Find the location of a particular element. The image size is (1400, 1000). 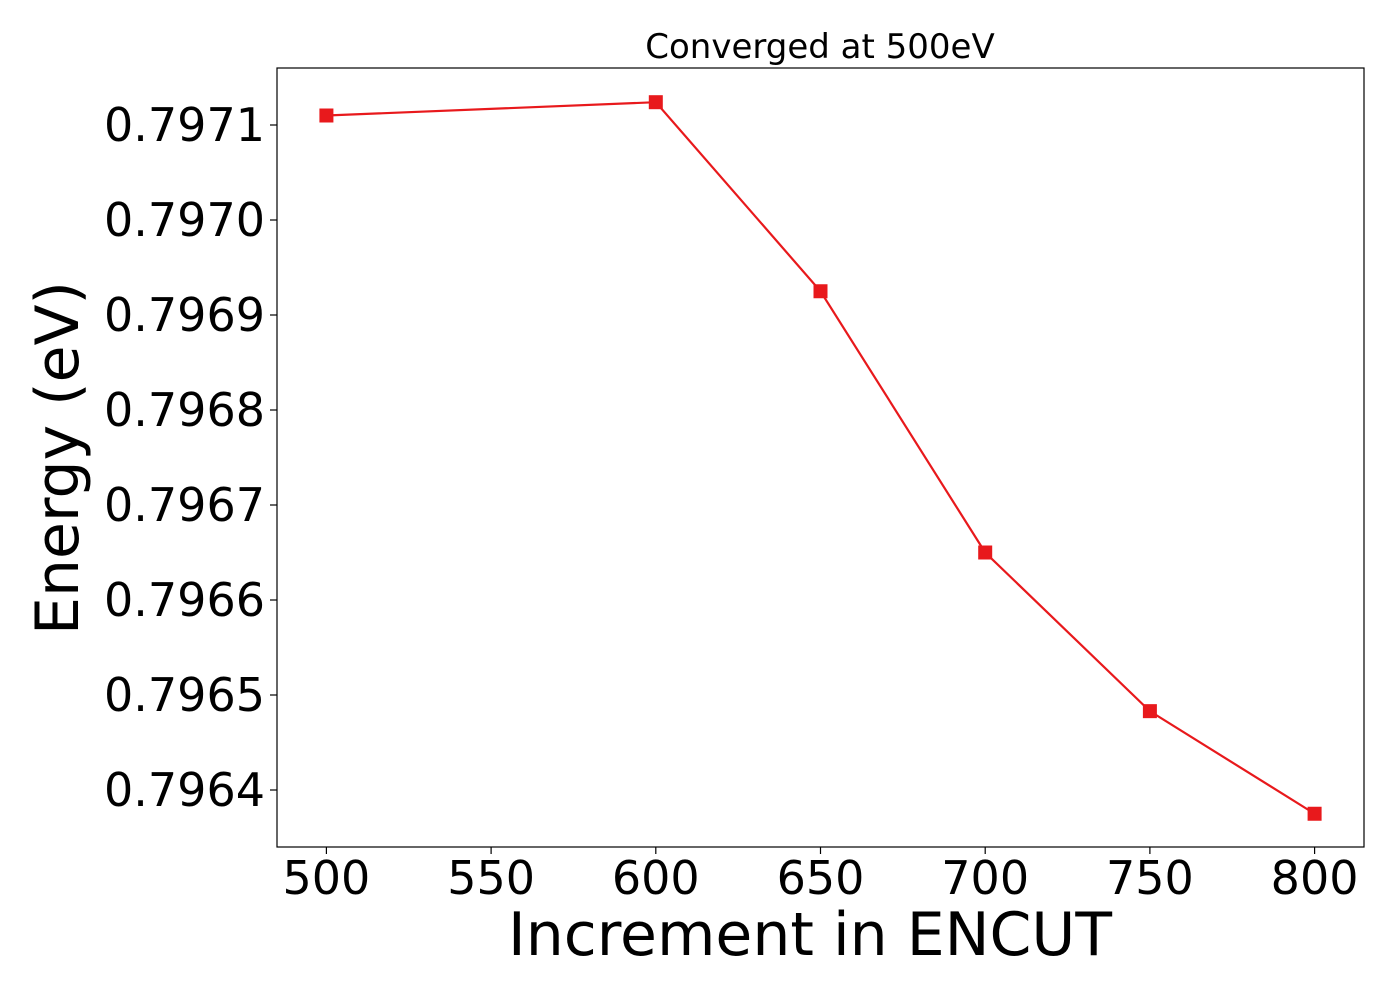

y-tick-label: 0.7966 is located at coordinates (184, 600).